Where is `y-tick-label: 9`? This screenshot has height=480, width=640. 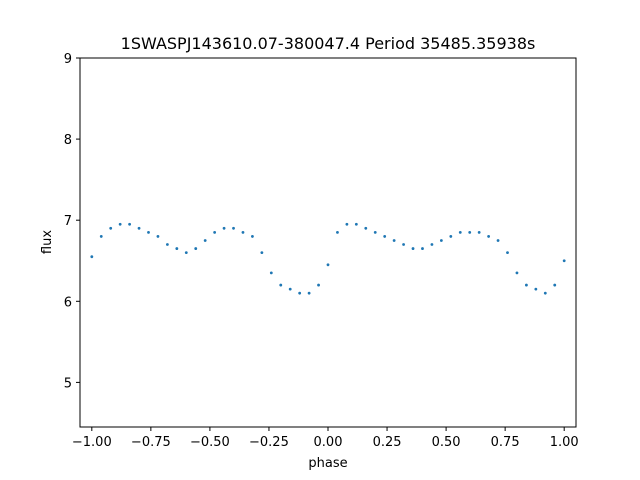 y-tick-label: 9 is located at coordinates (68, 59).